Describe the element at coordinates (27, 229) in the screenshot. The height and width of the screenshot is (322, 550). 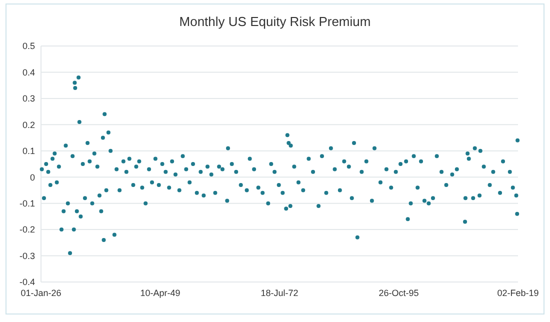
I see `y-tick-label: -0.2` at that location.